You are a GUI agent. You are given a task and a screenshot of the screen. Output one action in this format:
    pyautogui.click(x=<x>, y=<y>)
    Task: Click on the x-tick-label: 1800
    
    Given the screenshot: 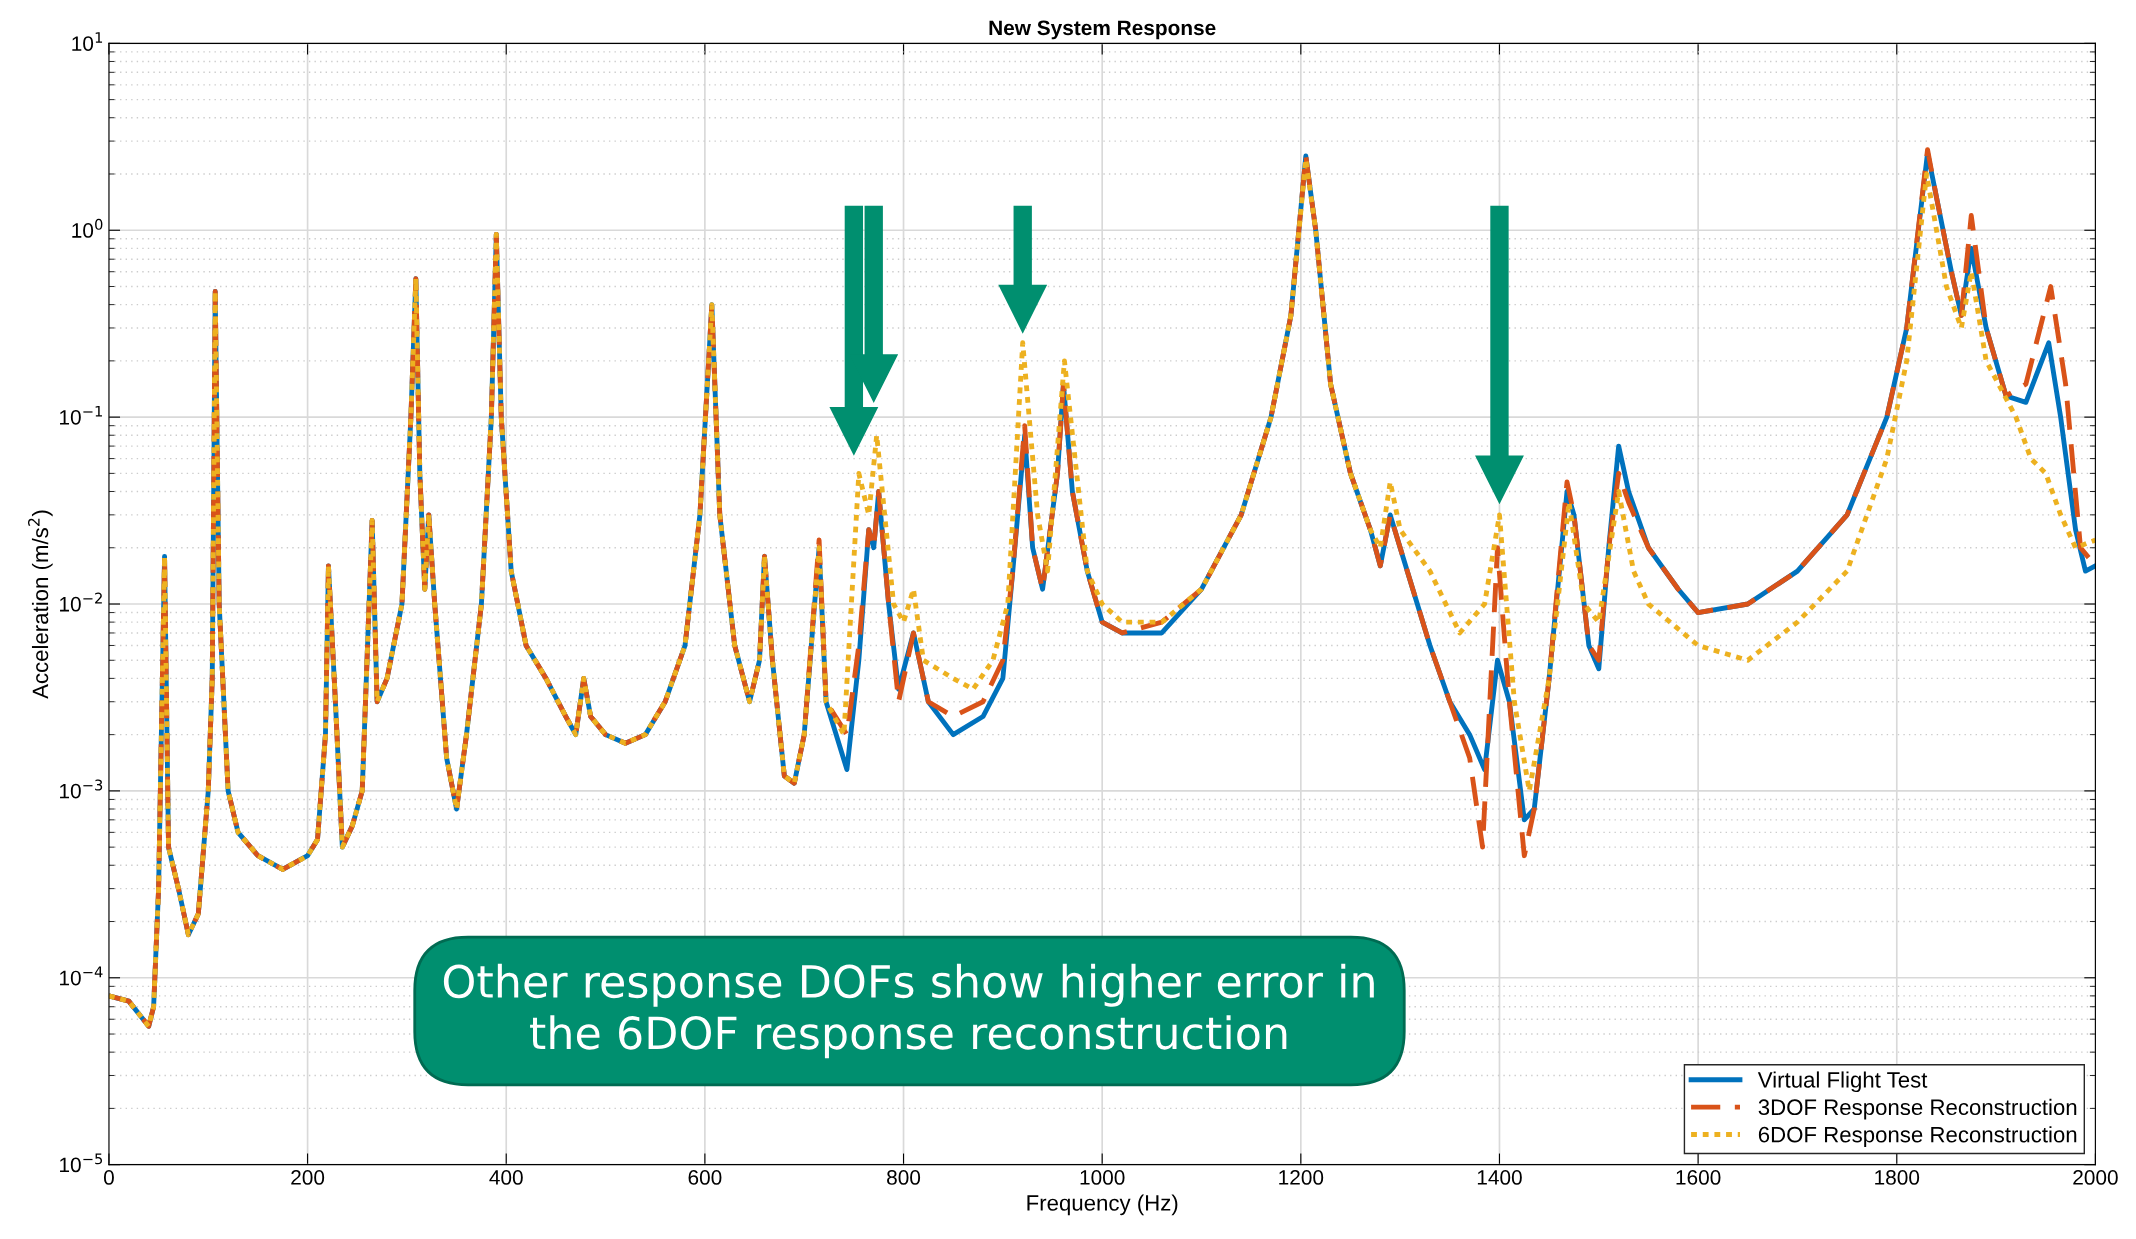 What is the action you would take?
    pyautogui.click(x=1897, y=1177)
    